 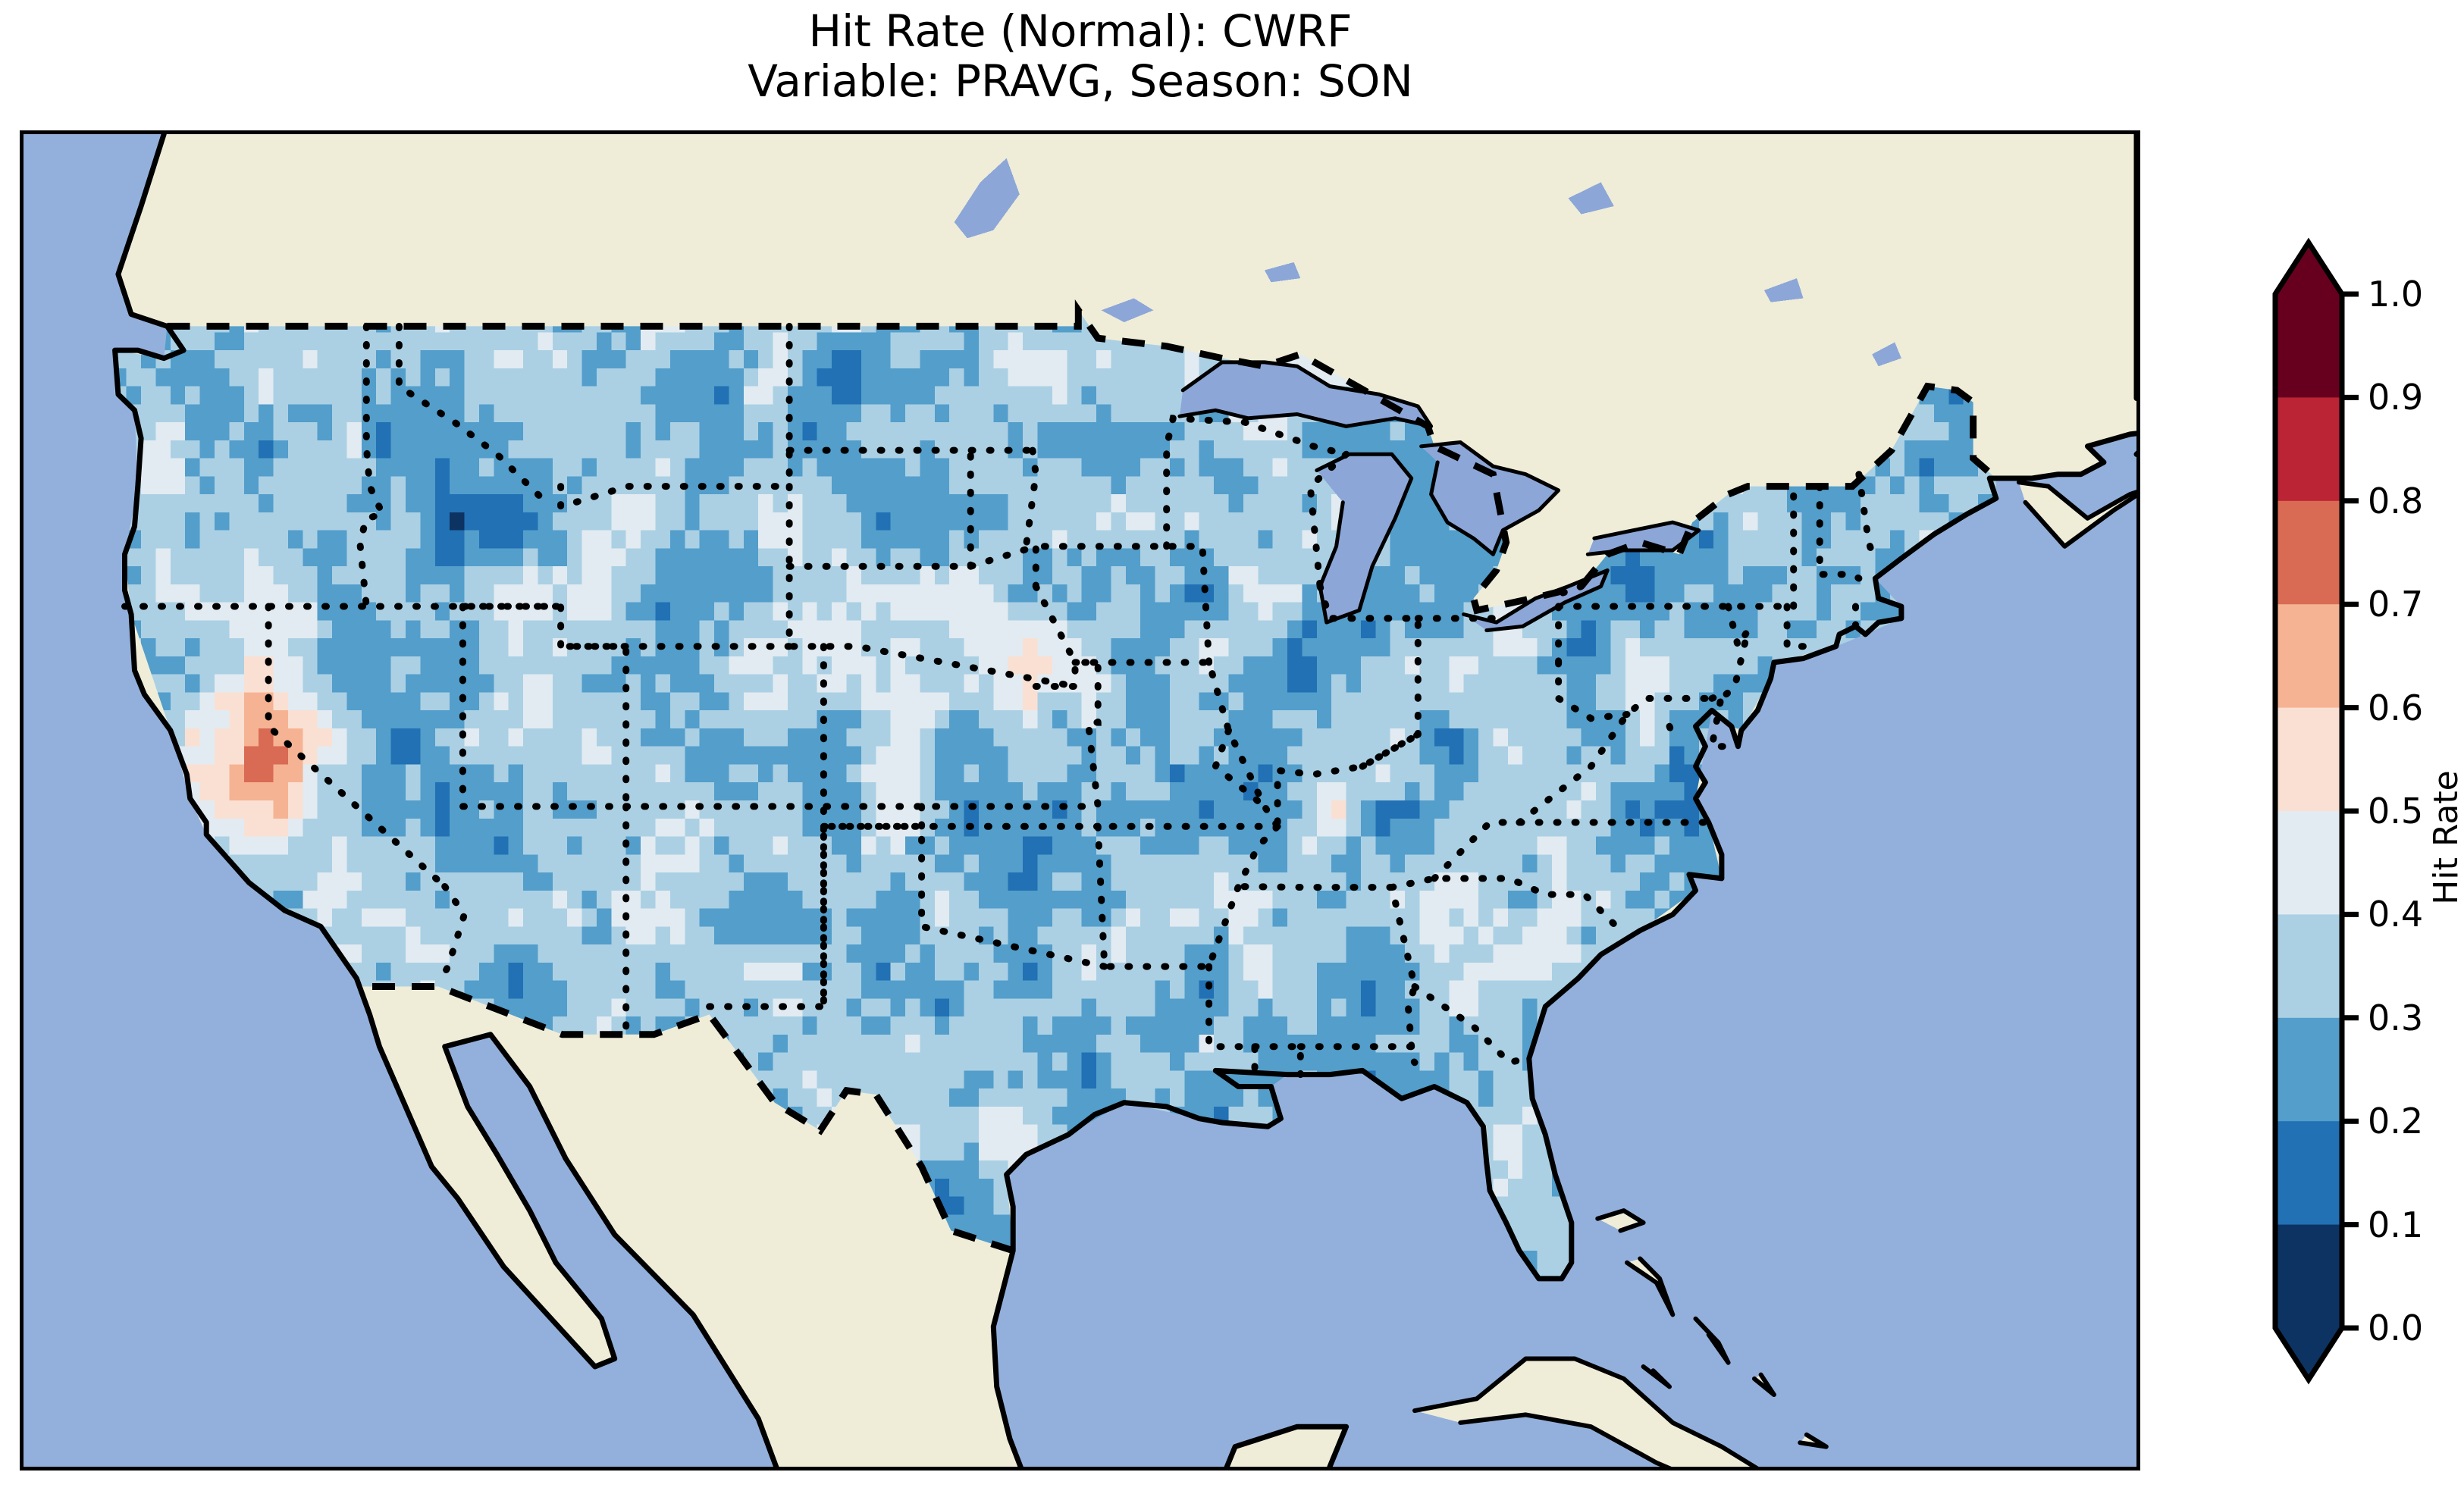 I want to click on colorbar-tick-0-0: 0.0, so click(x=2396, y=1328).